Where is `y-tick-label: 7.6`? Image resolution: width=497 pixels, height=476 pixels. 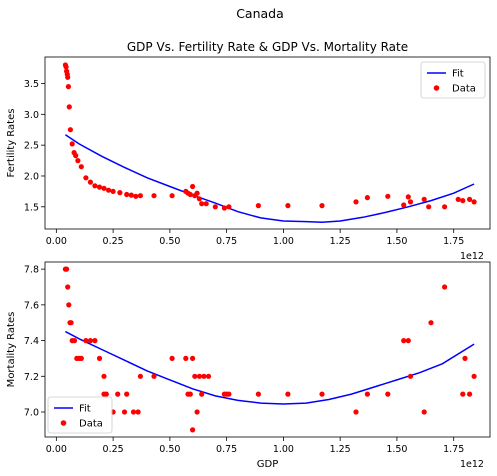
y-tick-label: 7.6 is located at coordinates (31, 305).